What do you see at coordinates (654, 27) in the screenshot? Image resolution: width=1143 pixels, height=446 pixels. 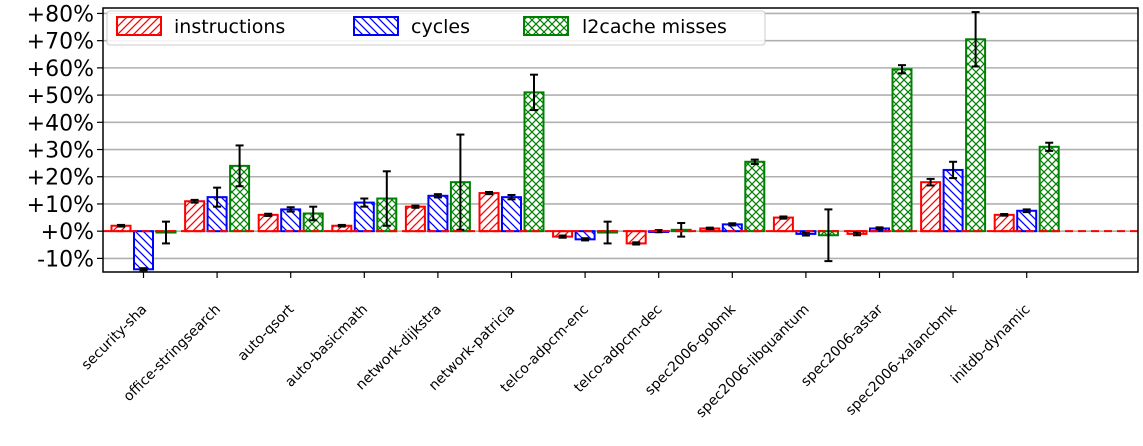 I see `legend-label-l2cache-misses: l2cache misses` at bounding box center [654, 27].